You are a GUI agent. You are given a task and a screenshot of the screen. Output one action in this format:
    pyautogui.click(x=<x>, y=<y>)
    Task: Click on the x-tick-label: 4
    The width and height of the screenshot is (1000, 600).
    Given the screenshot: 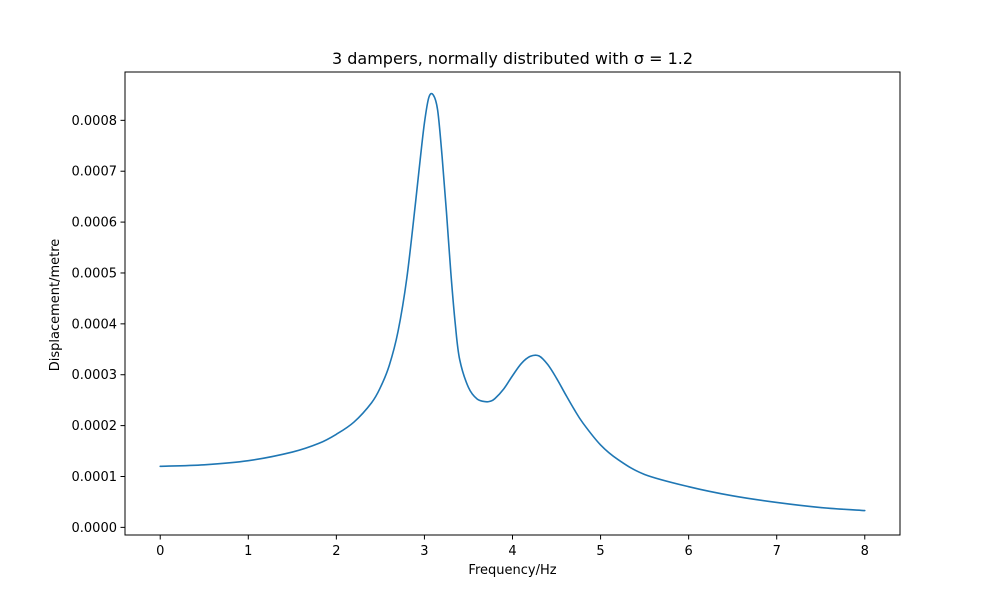 What is the action you would take?
    pyautogui.click(x=512, y=551)
    